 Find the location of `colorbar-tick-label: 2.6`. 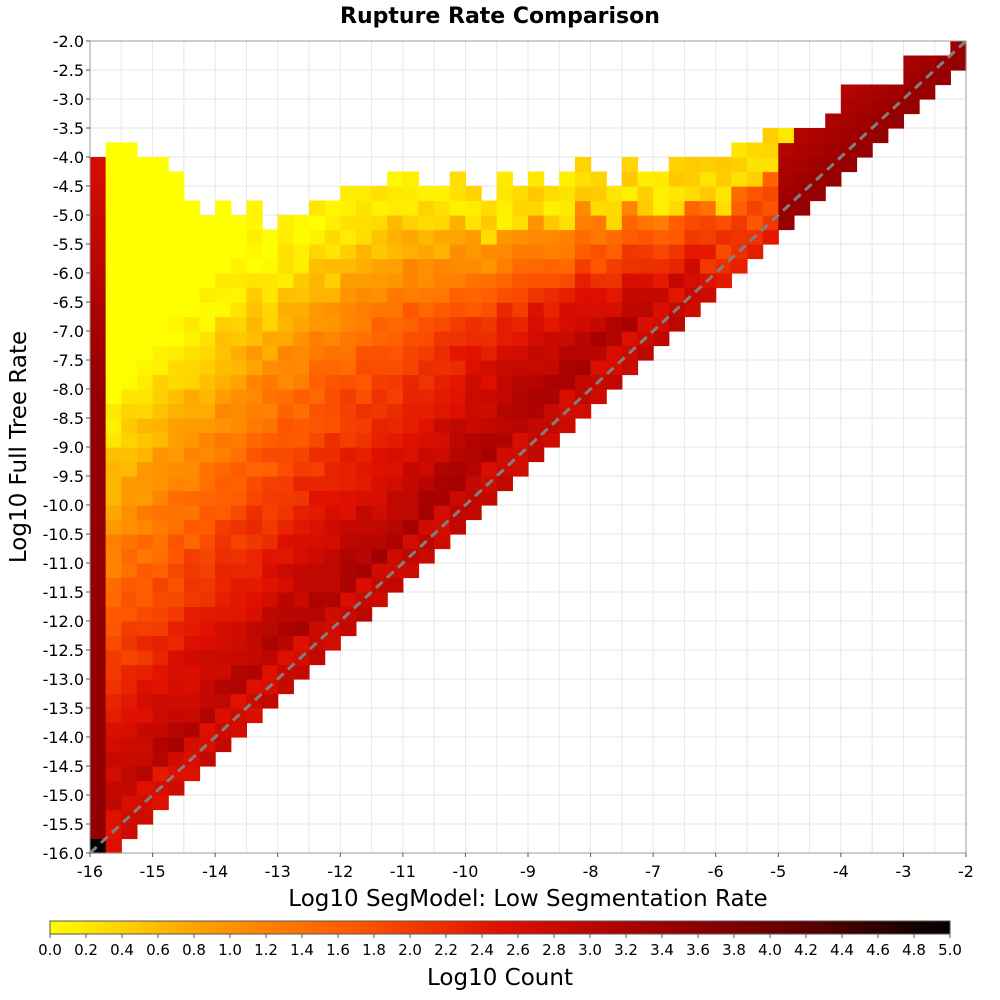

colorbar-tick-label: 2.6 is located at coordinates (518, 950).